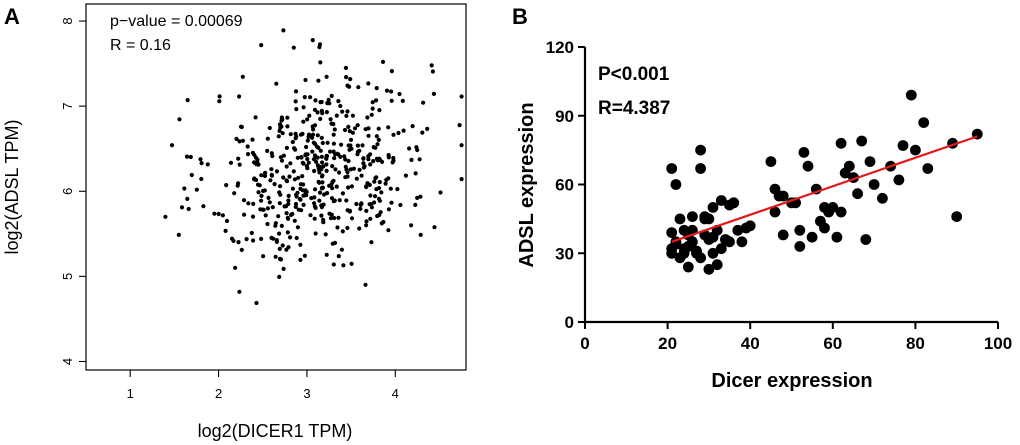  What do you see at coordinates (67, 361) in the screenshot?
I see `panel-a-y-tick-label: 4` at bounding box center [67, 361].